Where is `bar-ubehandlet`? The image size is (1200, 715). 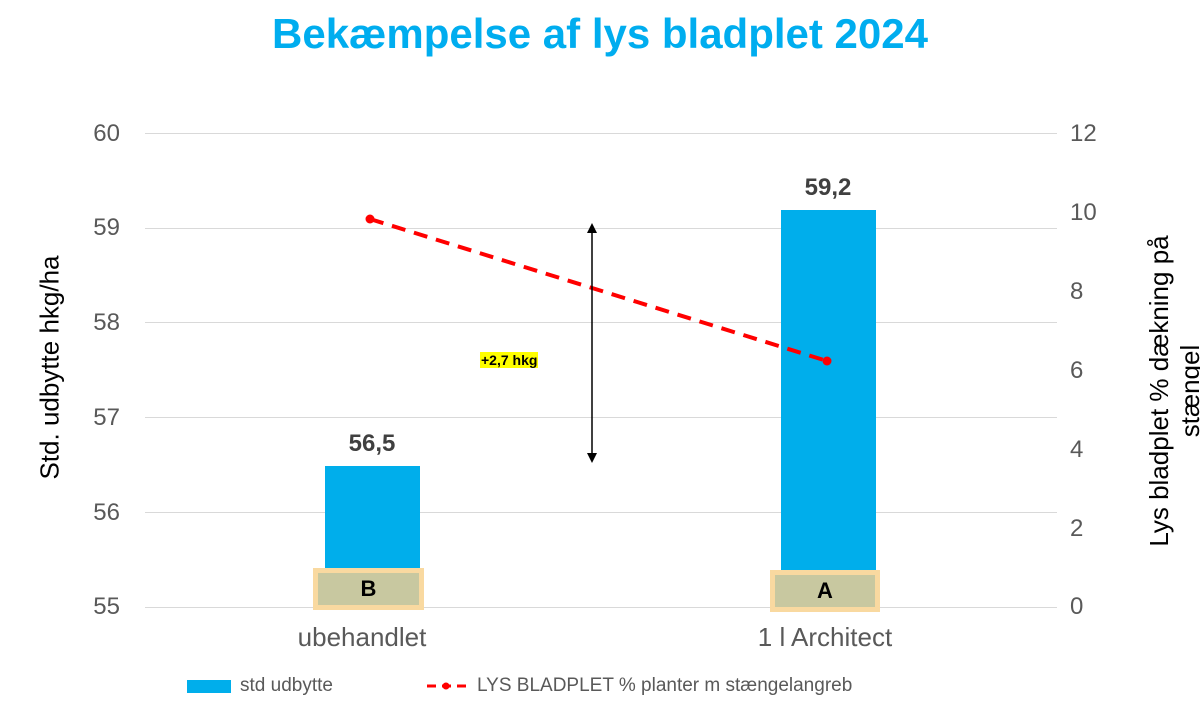 bar-ubehandlet is located at coordinates (372, 520).